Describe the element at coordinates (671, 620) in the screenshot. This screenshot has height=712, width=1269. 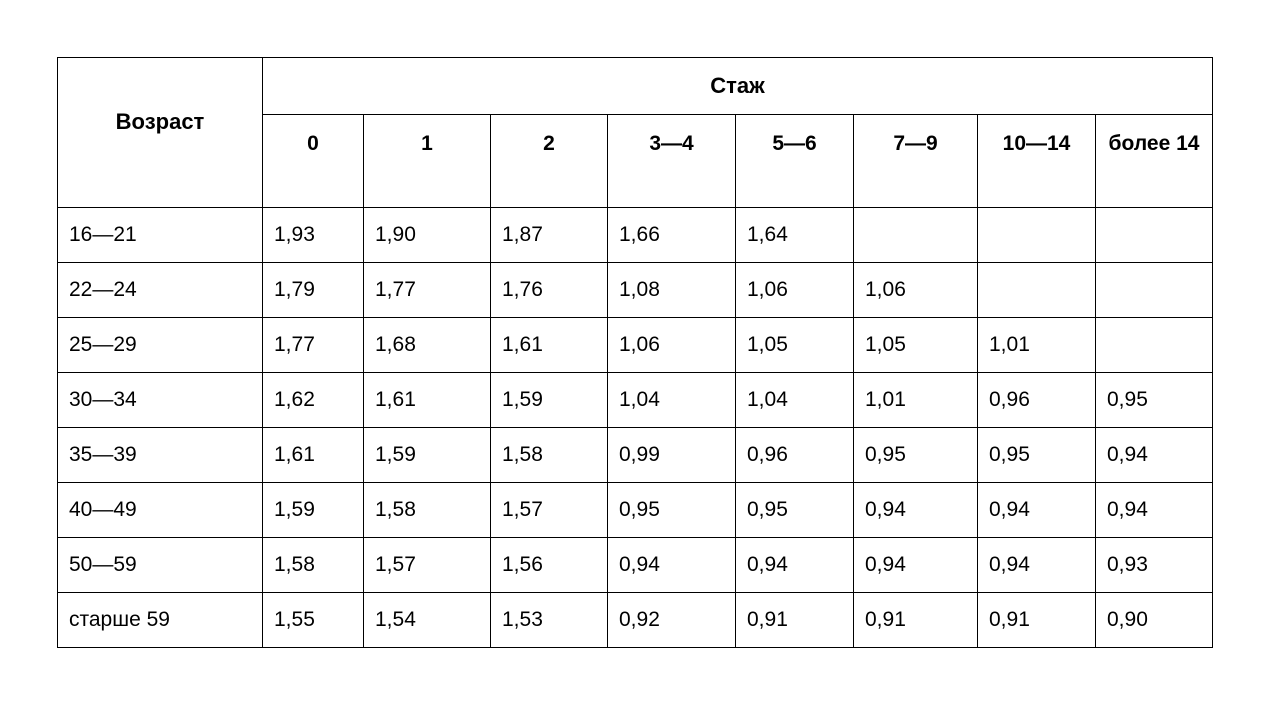
I see `cell-value: 0,92` at that location.